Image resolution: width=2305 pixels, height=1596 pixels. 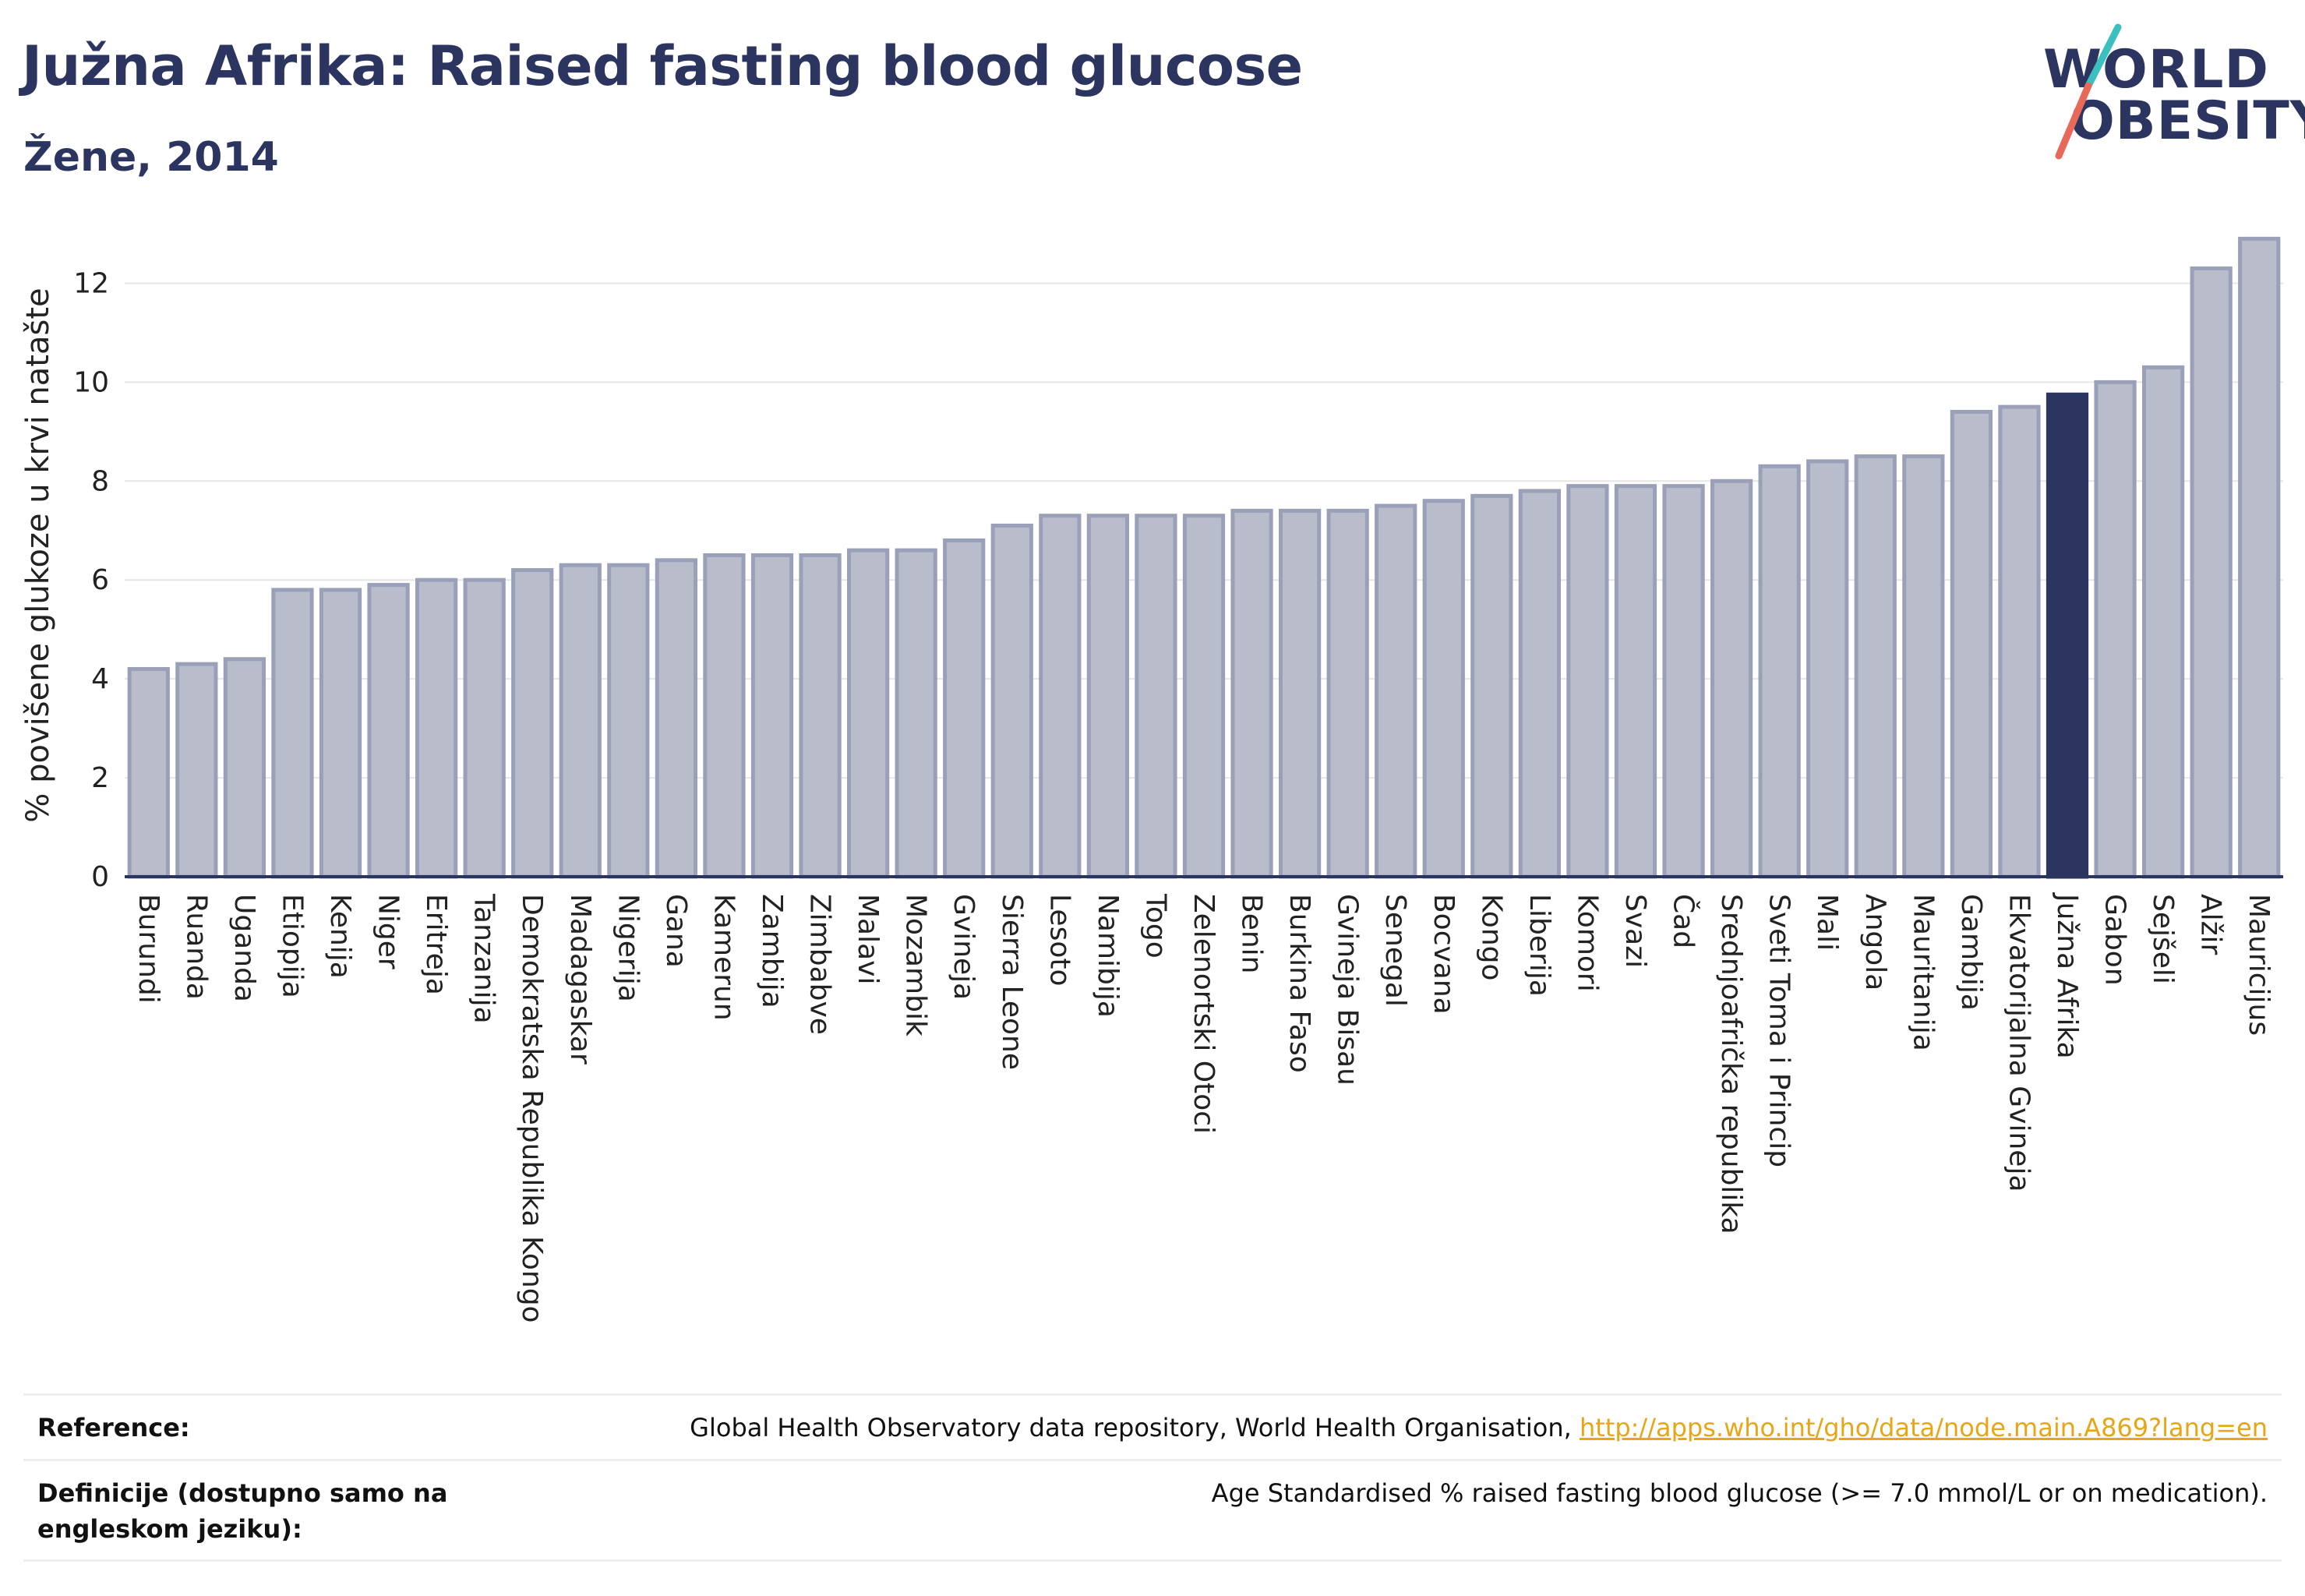 What do you see at coordinates (2156, 70) in the screenshot?
I see `logo-line1: WORLD` at bounding box center [2156, 70].